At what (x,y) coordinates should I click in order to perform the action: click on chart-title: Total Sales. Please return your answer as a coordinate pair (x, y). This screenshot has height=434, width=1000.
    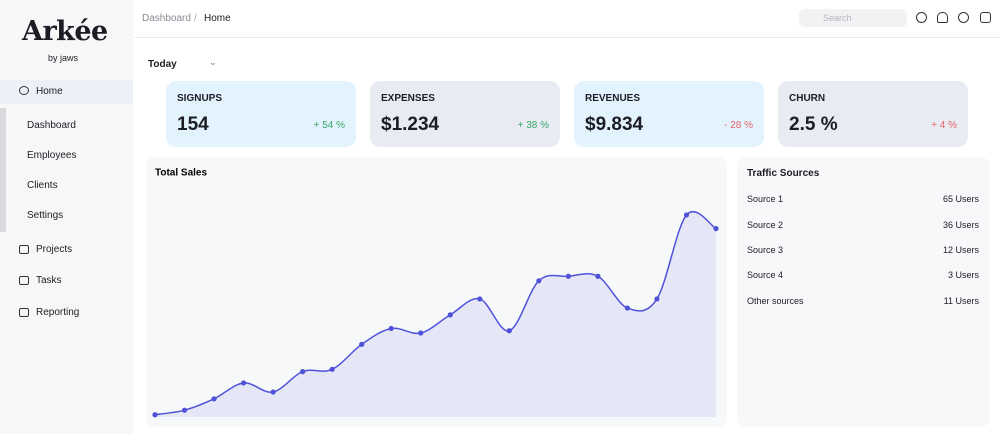
    Looking at the image, I should click on (181, 173).